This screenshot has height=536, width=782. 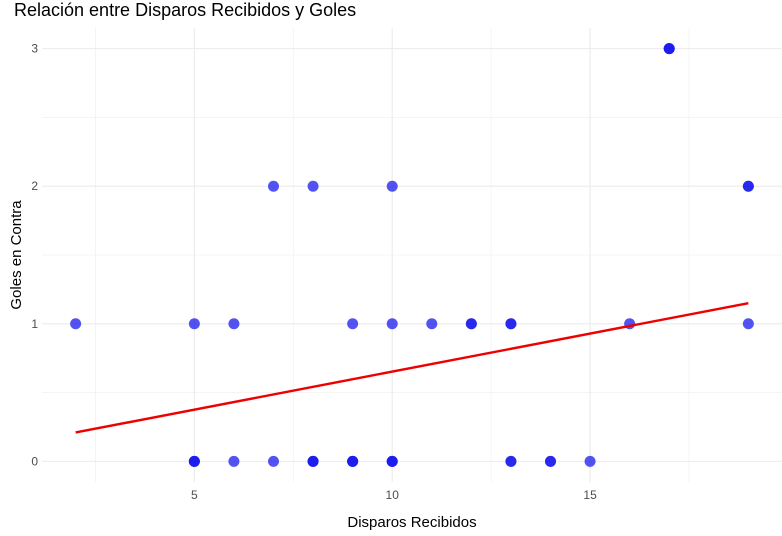 I want to click on x-tick-label: 15, so click(x=590, y=495).